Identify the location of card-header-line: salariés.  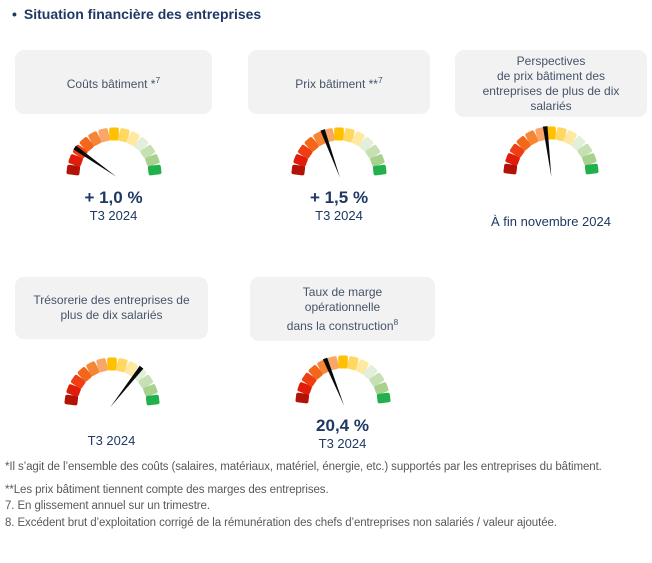
(551, 105).